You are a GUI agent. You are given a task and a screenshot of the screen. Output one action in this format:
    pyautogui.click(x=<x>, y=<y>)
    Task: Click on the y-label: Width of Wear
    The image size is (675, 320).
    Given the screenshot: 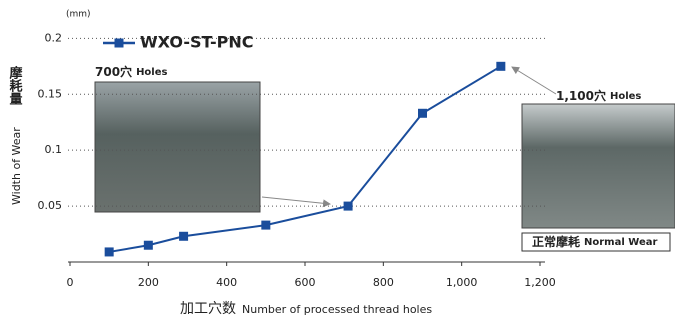 What is the action you would take?
    pyautogui.click(x=16, y=166)
    